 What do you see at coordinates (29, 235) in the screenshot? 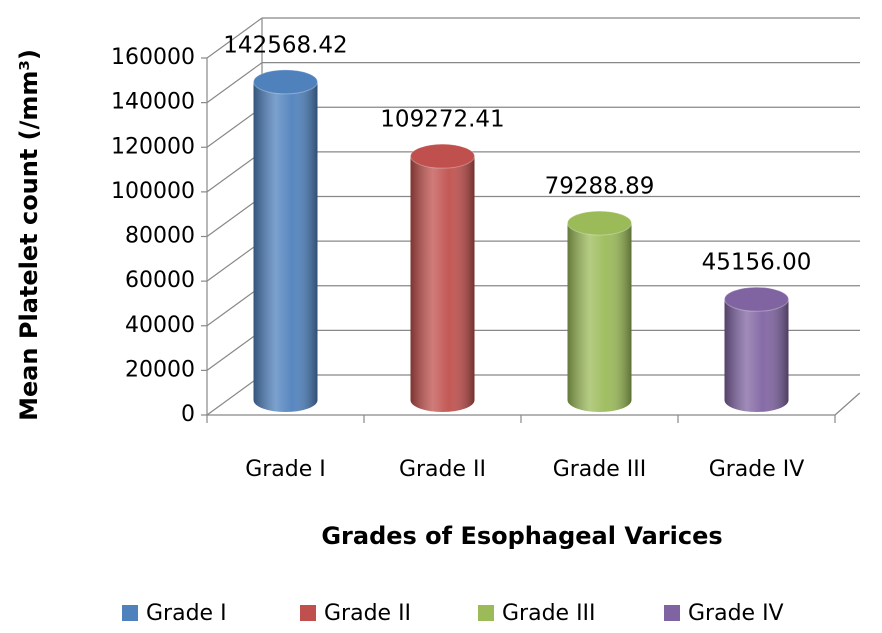
I see `y-axis-label: Mean Platelet count (/mm³)` at bounding box center [29, 235].